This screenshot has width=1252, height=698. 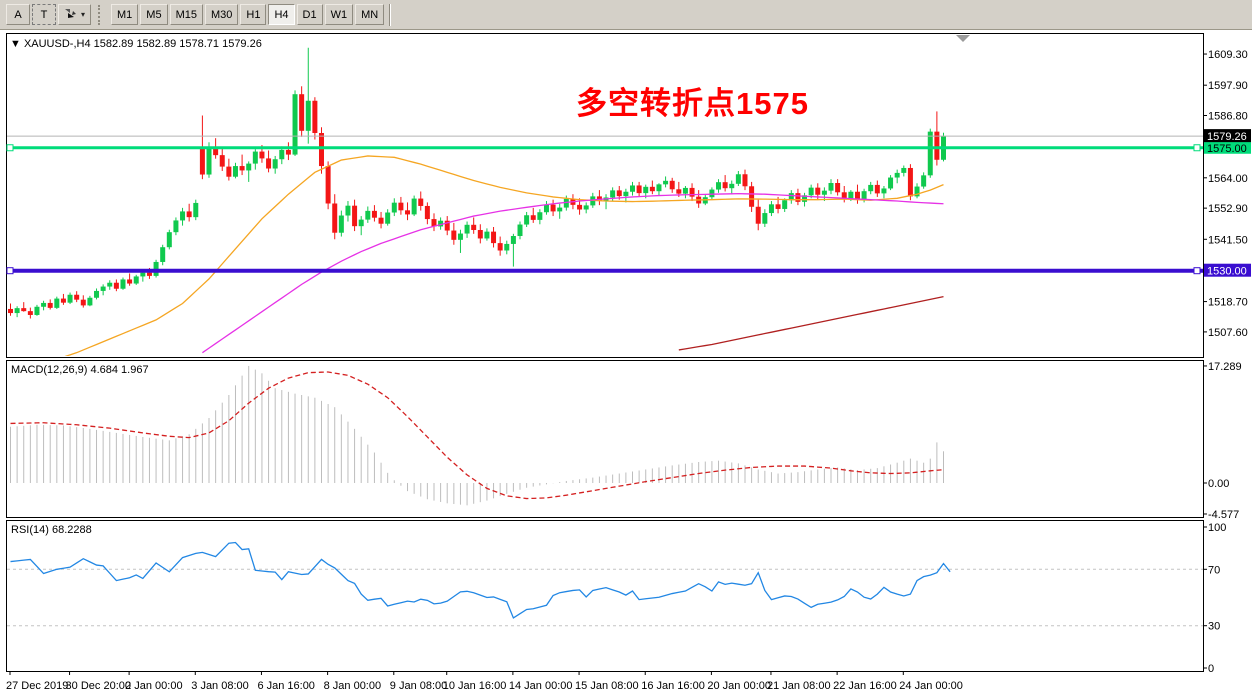 I want to click on time-axis-label: 27 Dec 2019, so click(x=37, y=686).